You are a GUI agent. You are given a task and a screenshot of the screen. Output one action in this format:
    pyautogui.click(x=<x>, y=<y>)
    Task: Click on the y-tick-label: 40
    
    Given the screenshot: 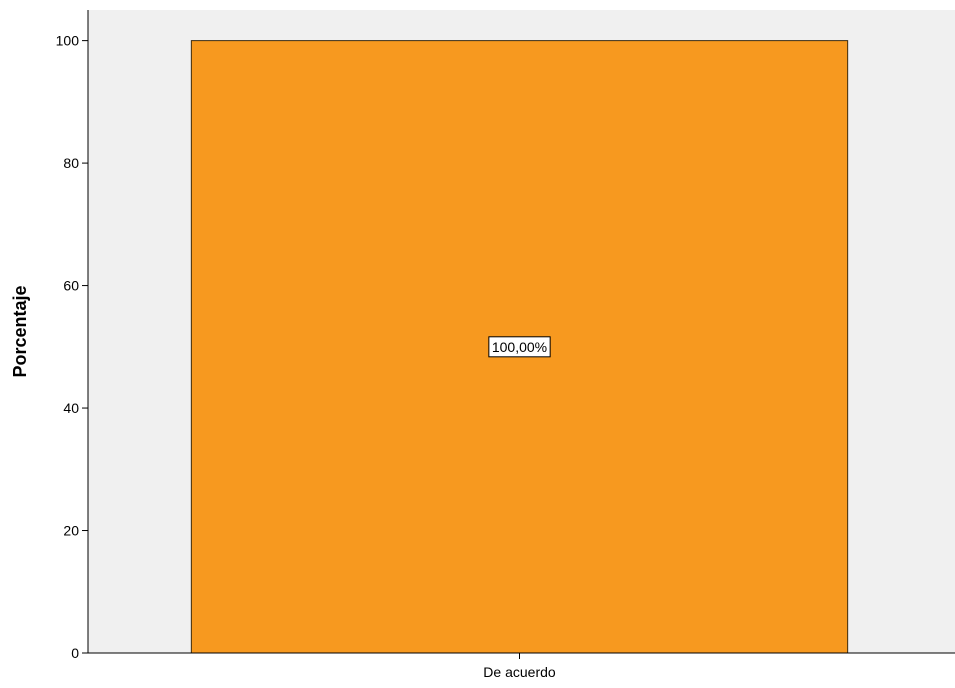 What is the action you would take?
    pyautogui.click(x=71, y=408)
    